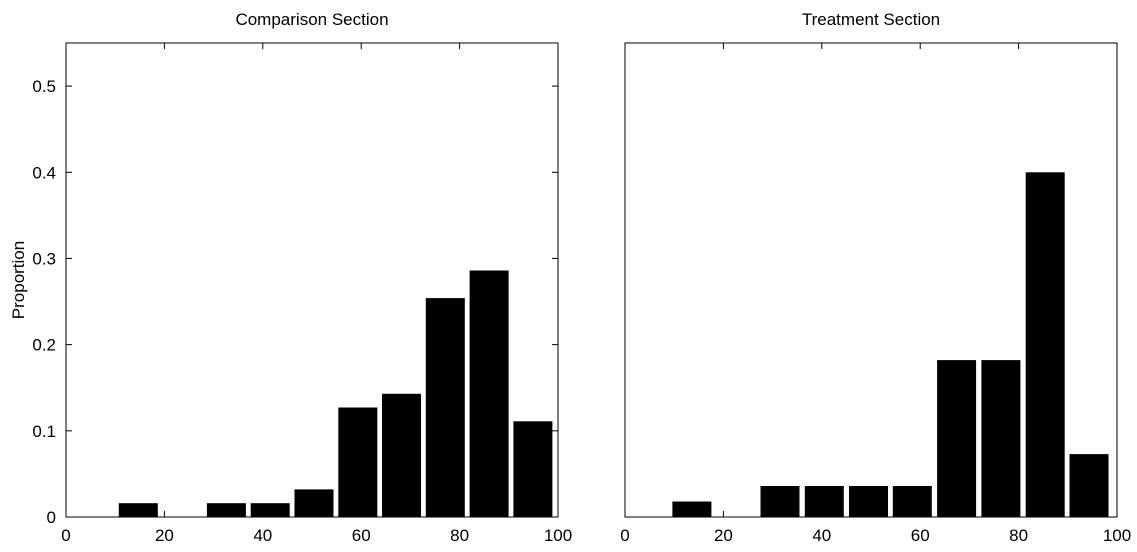 This screenshot has height=552, width=1137. Describe the element at coordinates (44, 431) in the screenshot. I see `y-tick-label-0-1: 0.1` at that location.